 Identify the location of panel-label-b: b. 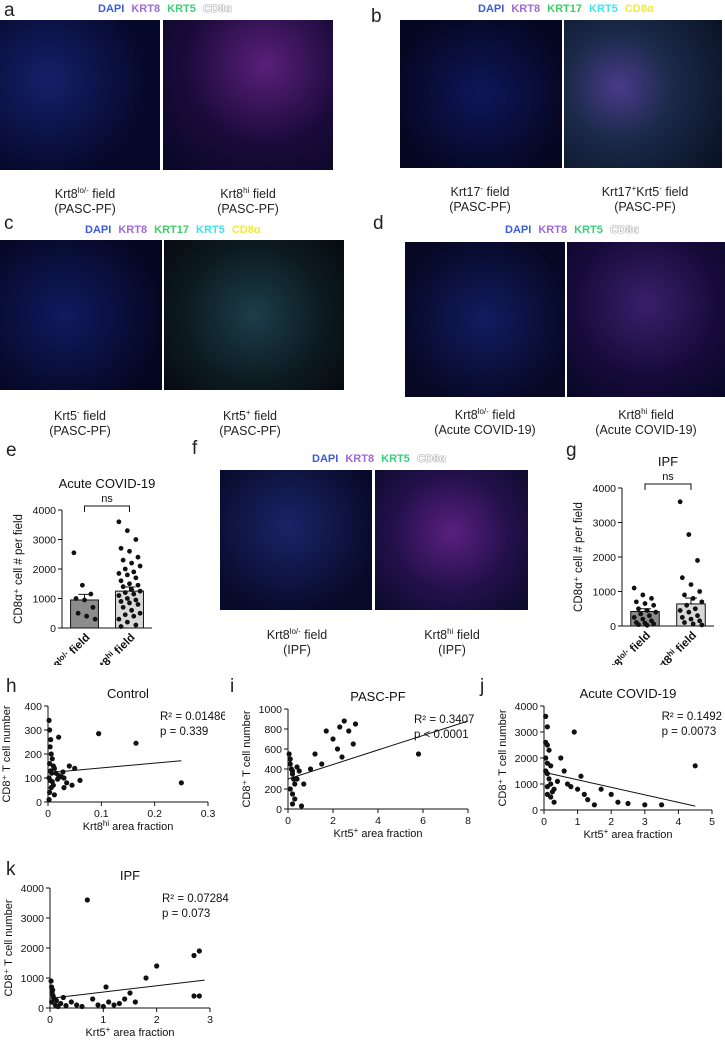
(376, 16).